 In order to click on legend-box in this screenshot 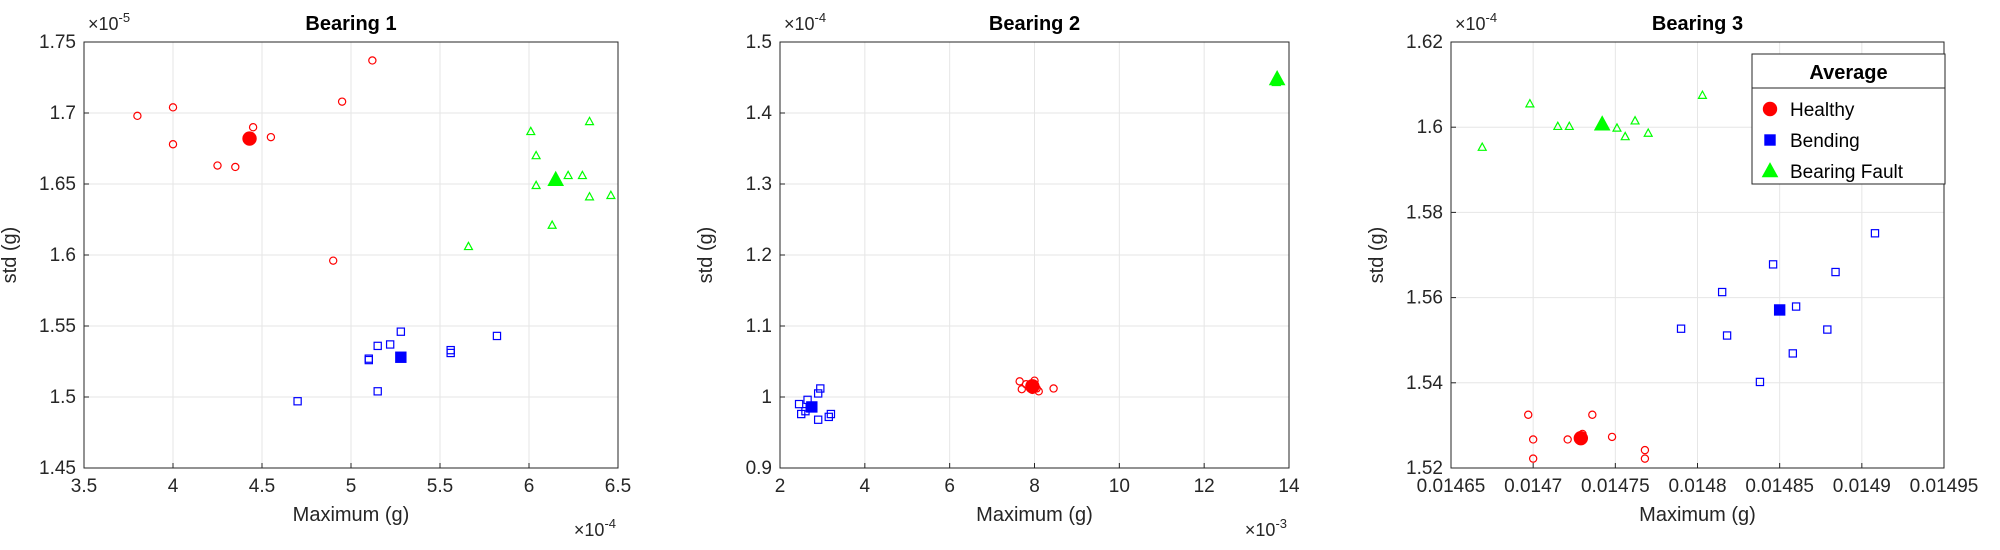, I will do `click(1848, 119)`.